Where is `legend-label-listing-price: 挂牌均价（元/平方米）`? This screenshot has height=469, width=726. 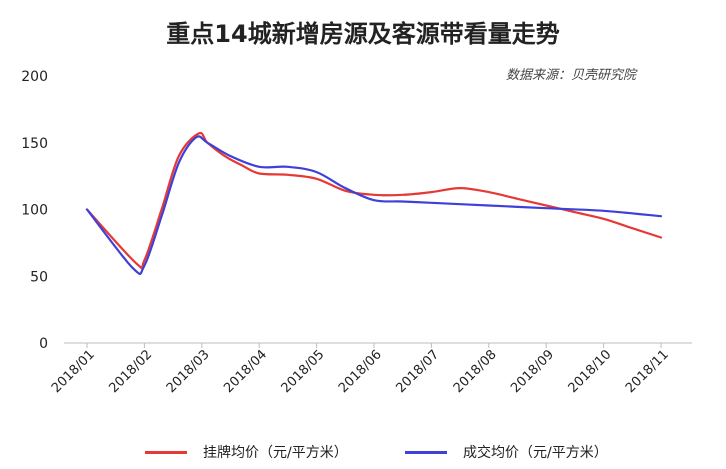 legend-label-listing-price: 挂牌均价（元/平方米） is located at coordinates (275, 453).